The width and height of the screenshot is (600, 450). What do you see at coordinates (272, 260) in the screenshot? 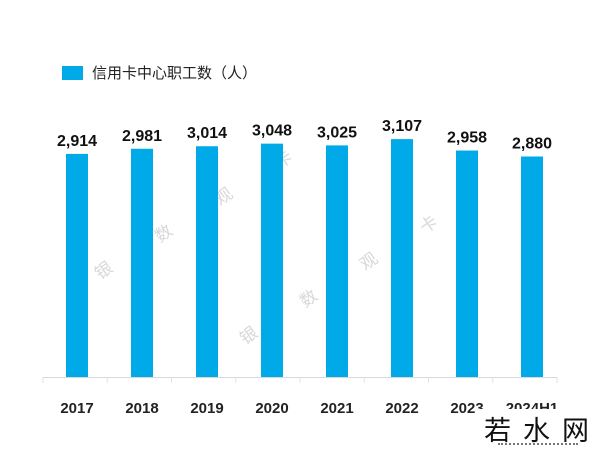
I see `bar-2020` at bounding box center [272, 260].